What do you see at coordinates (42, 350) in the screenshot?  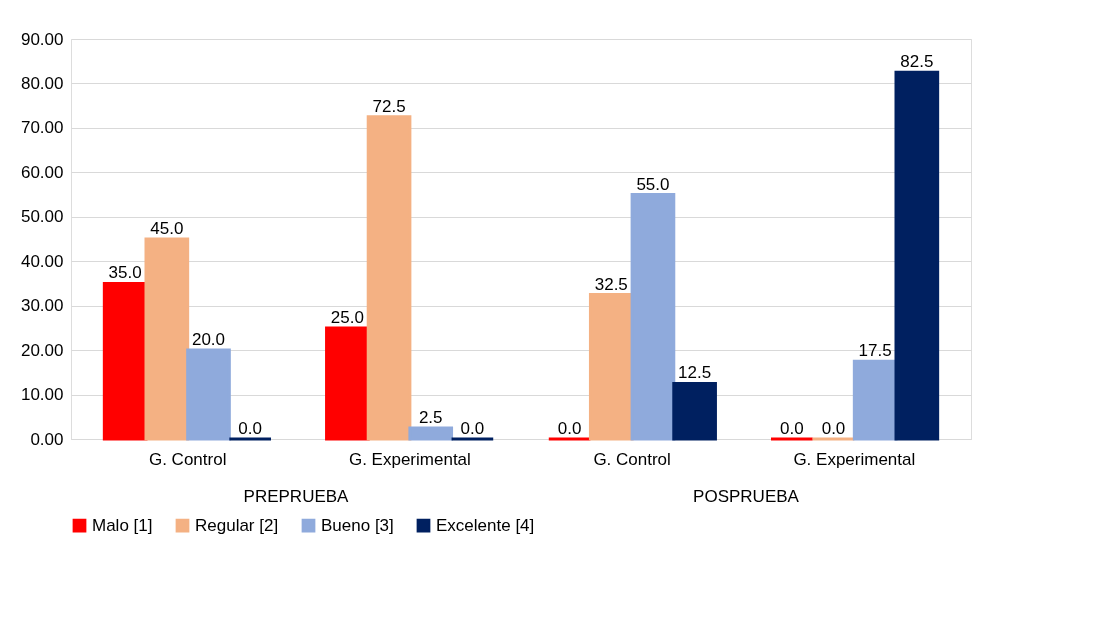 I see `y-tick-label: 20.00` at bounding box center [42, 350].